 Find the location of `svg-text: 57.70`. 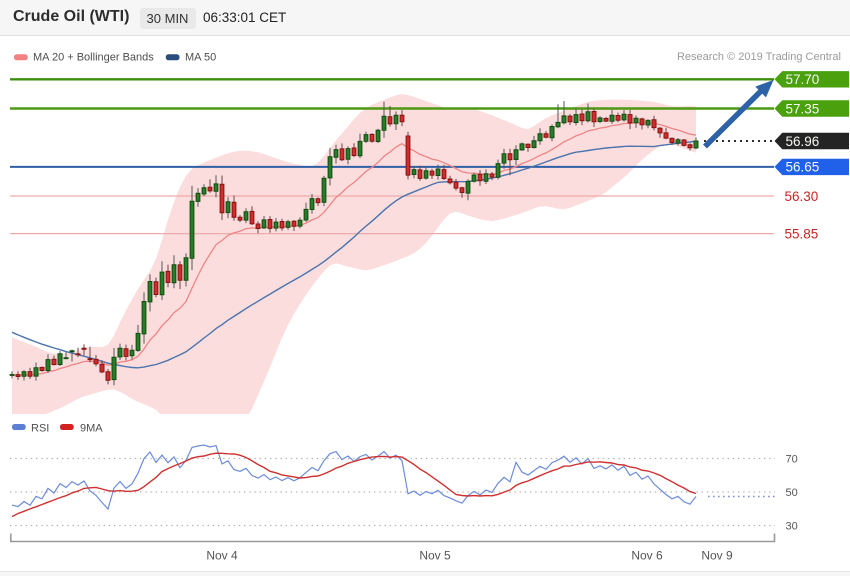

svg-text: 57.70 is located at coordinates (803, 79).